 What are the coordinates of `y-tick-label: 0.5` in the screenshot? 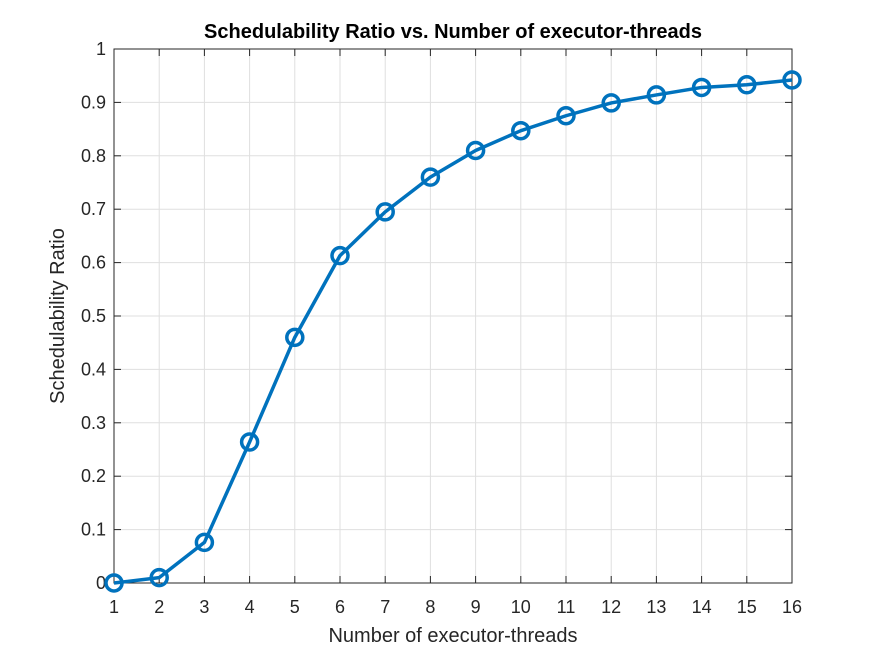 It's located at (93, 316).